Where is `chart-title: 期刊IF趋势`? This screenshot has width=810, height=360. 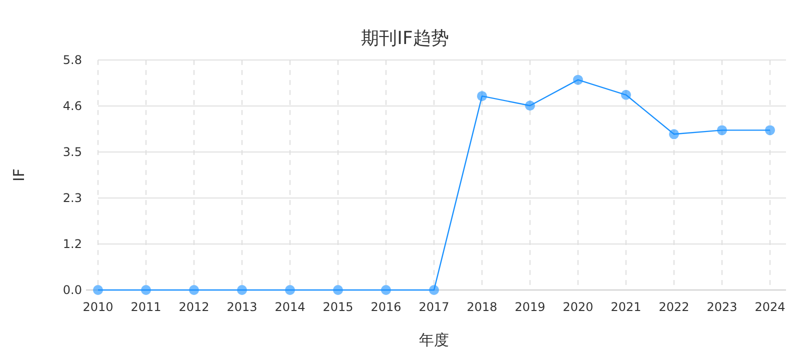 chart-title: 期刊IF趋势 is located at coordinates (405, 38).